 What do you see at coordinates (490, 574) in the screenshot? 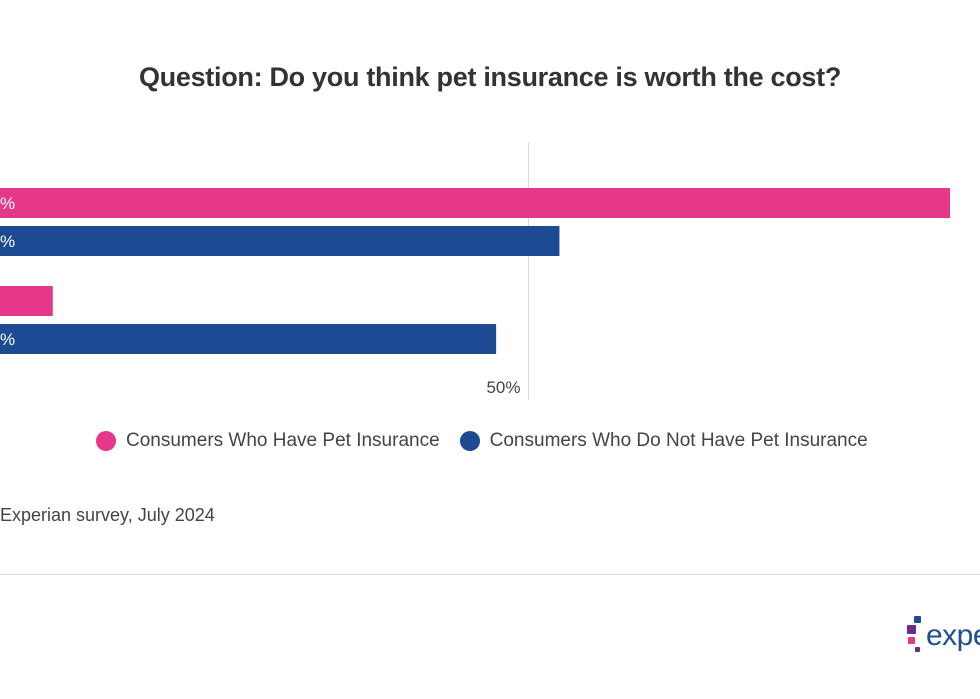
I see `footer-divider` at bounding box center [490, 574].